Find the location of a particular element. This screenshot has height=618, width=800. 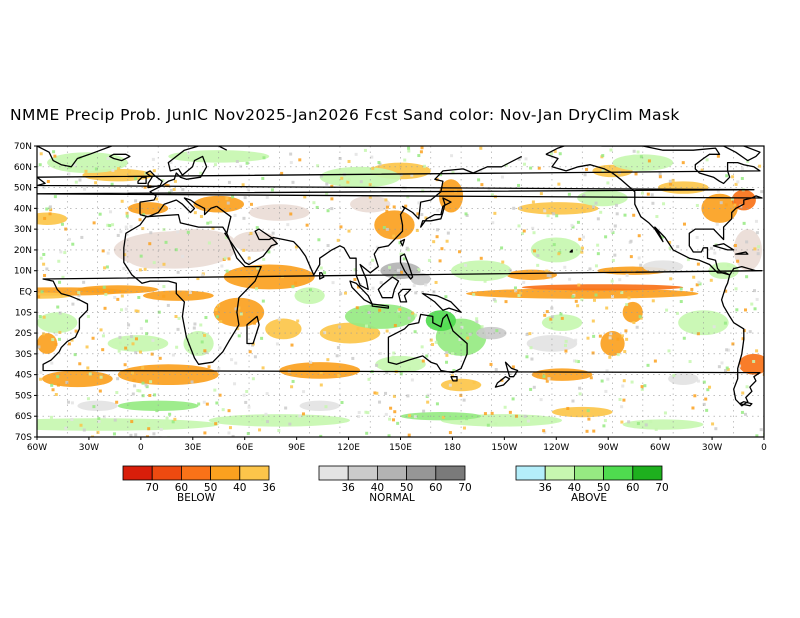

legend-normal: 36 40 50 60 70 NORMAL is located at coordinates (395, 484).